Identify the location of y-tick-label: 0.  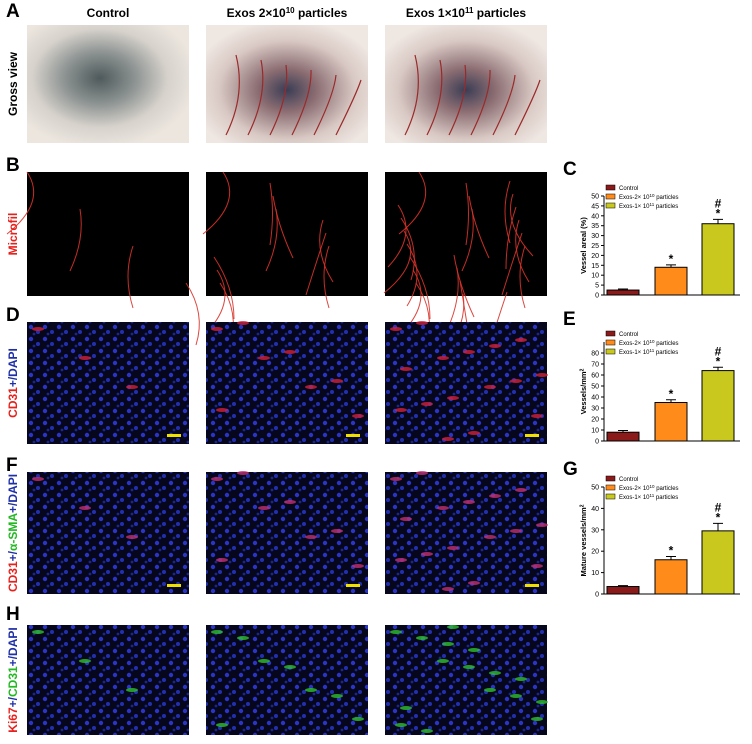
(597, 442).